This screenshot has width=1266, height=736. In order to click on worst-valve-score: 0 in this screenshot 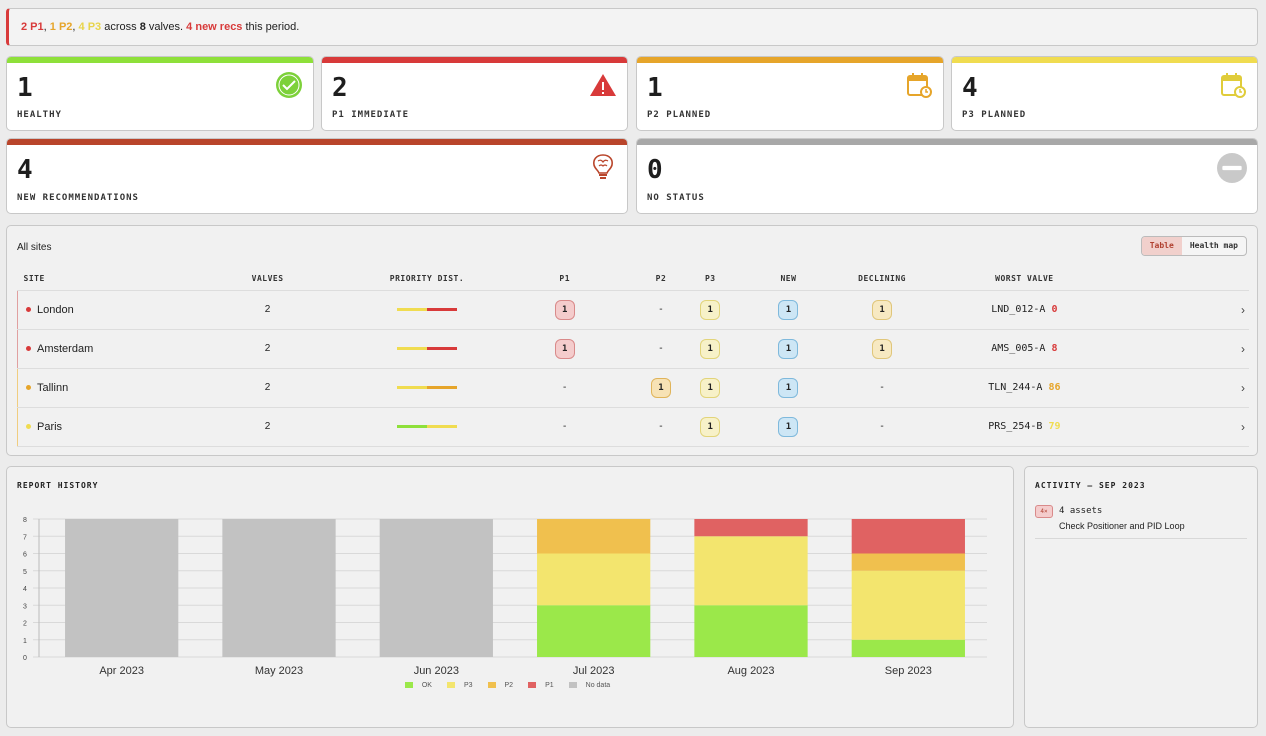, I will do `click(1054, 309)`.